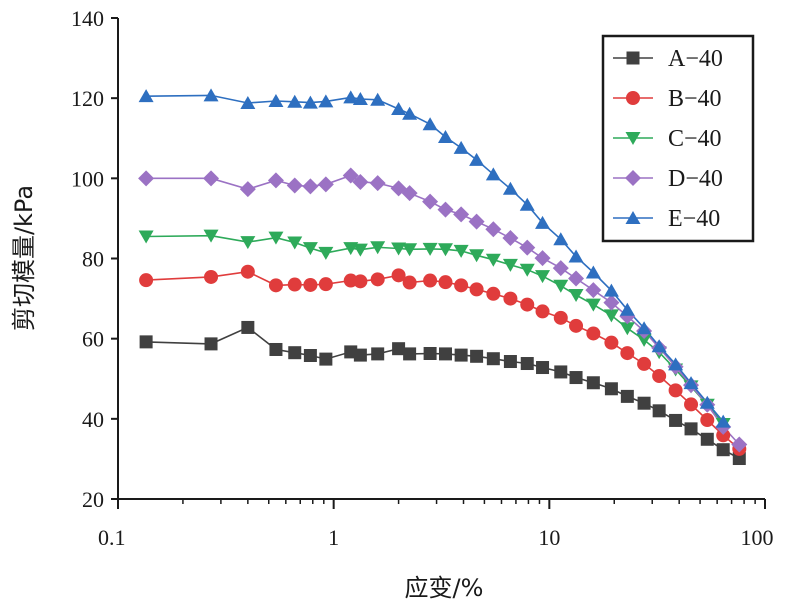 The height and width of the screenshot is (607, 793). I want to click on legend-entry-1: A−40, so click(668, 59).